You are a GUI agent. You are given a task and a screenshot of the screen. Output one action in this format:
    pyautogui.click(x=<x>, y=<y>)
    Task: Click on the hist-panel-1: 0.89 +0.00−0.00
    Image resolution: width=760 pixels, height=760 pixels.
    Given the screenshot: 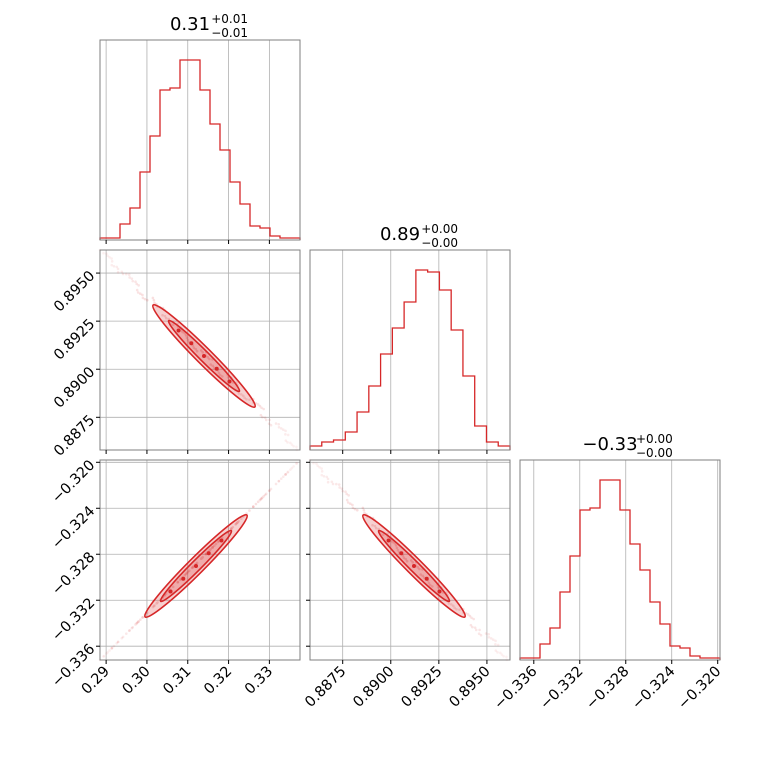 What is the action you would take?
    pyautogui.click(x=410, y=338)
    